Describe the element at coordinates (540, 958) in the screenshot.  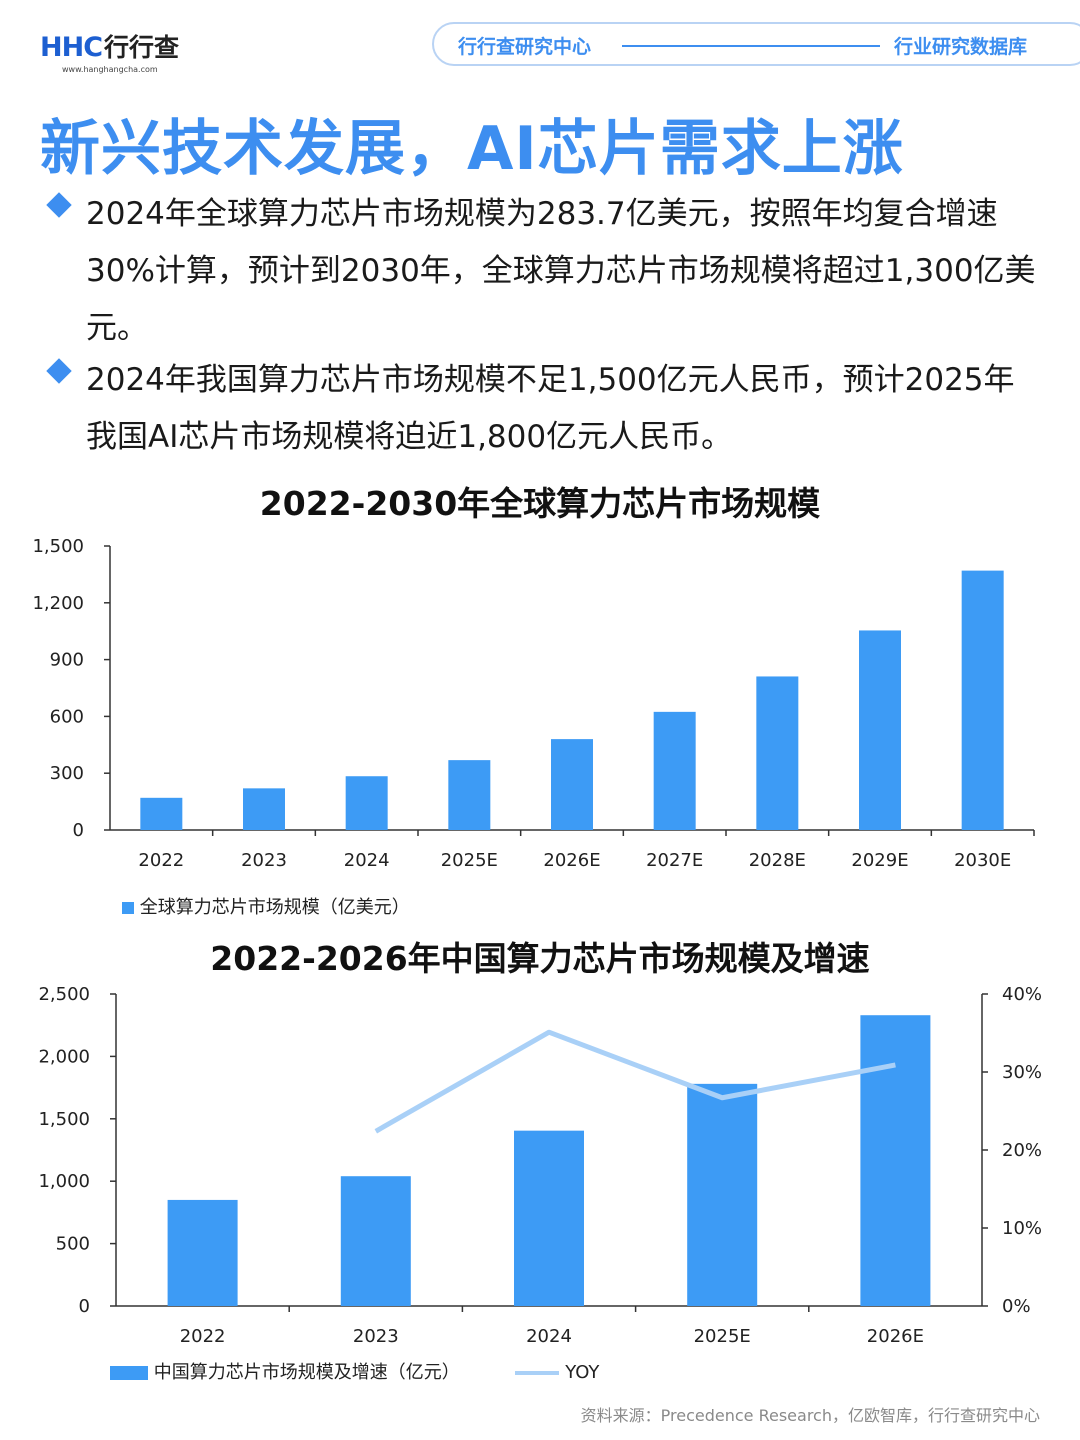
I see `chart2-title: 2022-2026年中国算力芯片市场规模及增速` at that location.